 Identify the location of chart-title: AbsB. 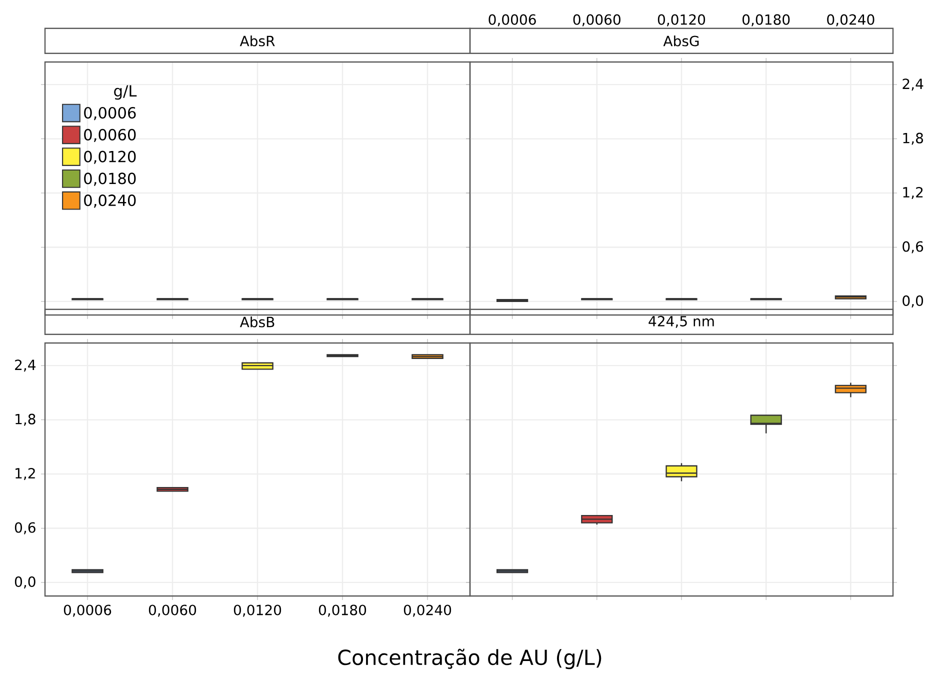
(257, 322).